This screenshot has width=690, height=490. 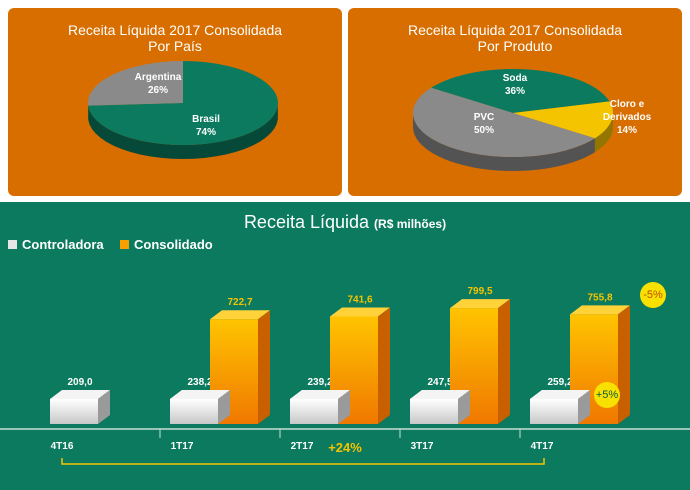 I want to click on value-label-consolidado-2: 741,6, so click(x=359, y=299).